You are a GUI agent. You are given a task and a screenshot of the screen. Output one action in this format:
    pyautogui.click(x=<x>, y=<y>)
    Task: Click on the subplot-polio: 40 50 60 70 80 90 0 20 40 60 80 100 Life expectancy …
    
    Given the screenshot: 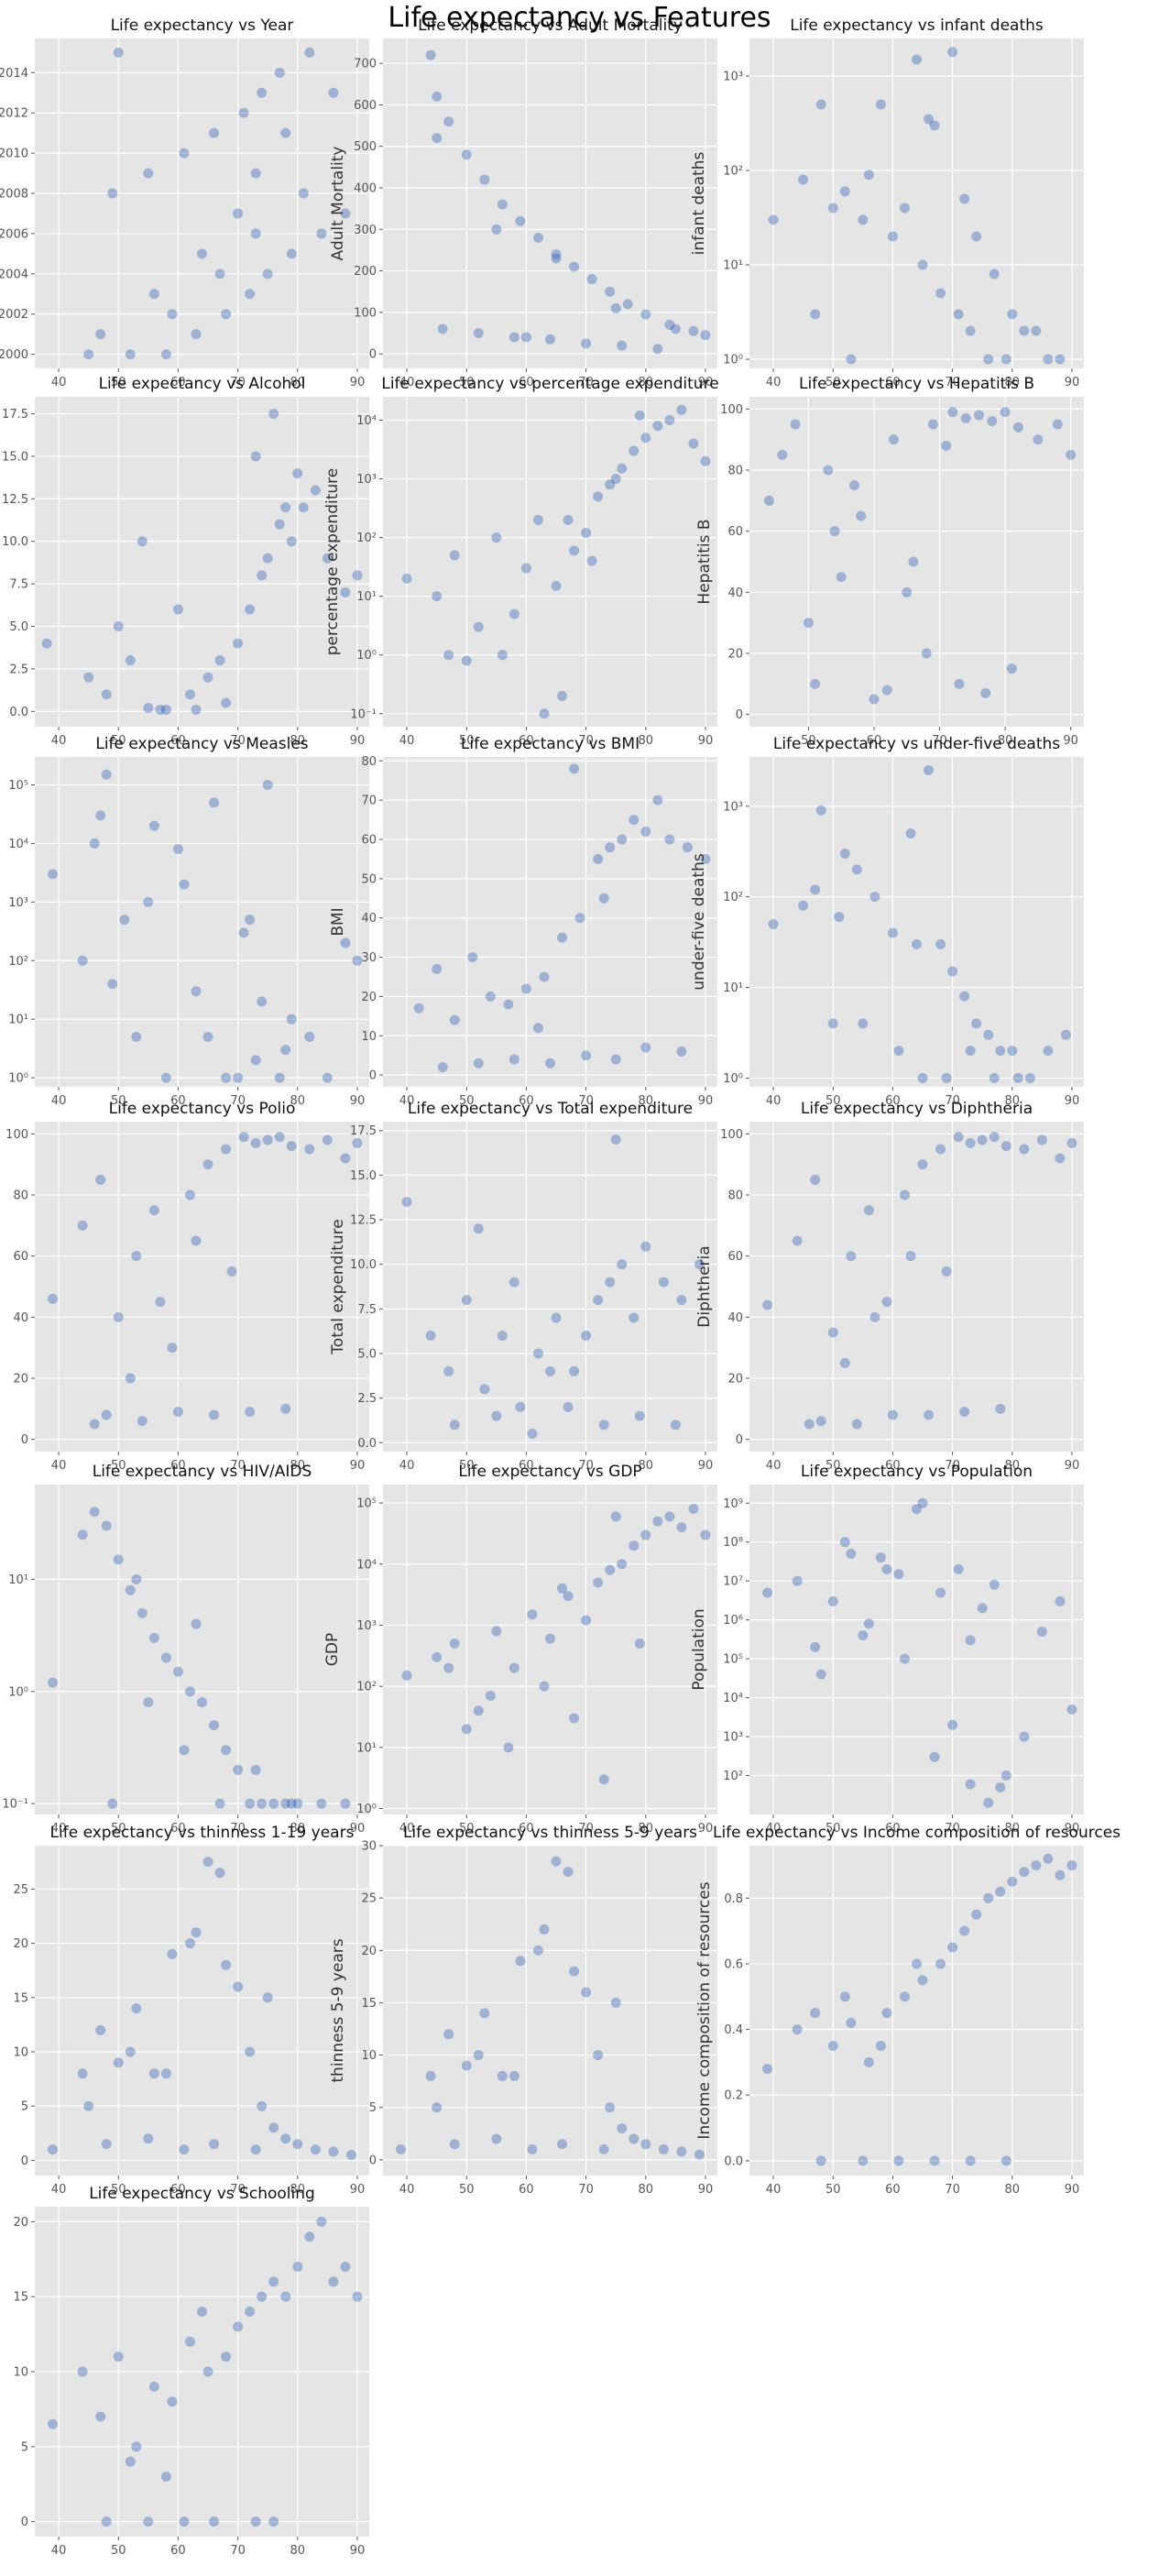 What is the action you would take?
    pyautogui.click(x=187, y=1286)
    